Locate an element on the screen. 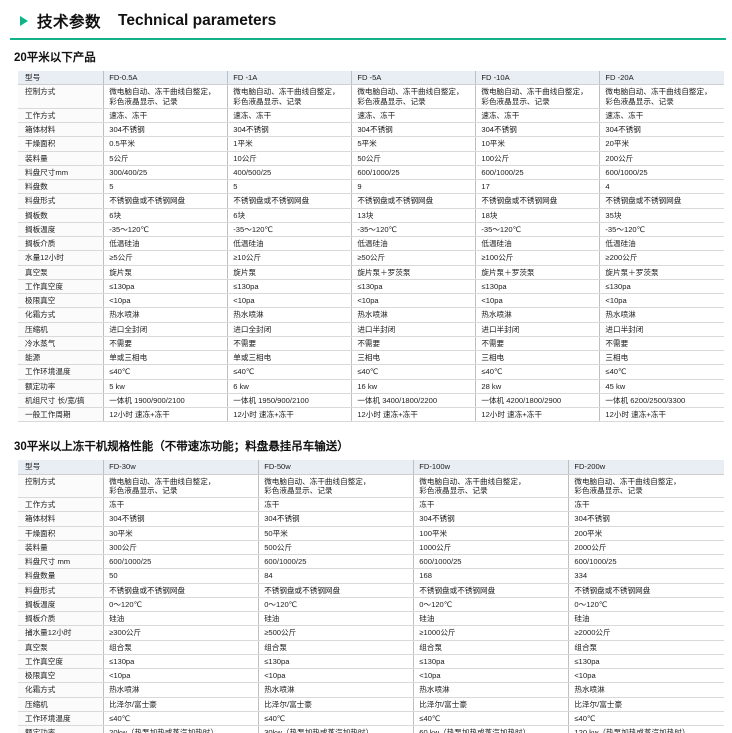 The image size is (732, 733). section-header: 技术参数 Technical parameters is located at coordinates (368, 20).